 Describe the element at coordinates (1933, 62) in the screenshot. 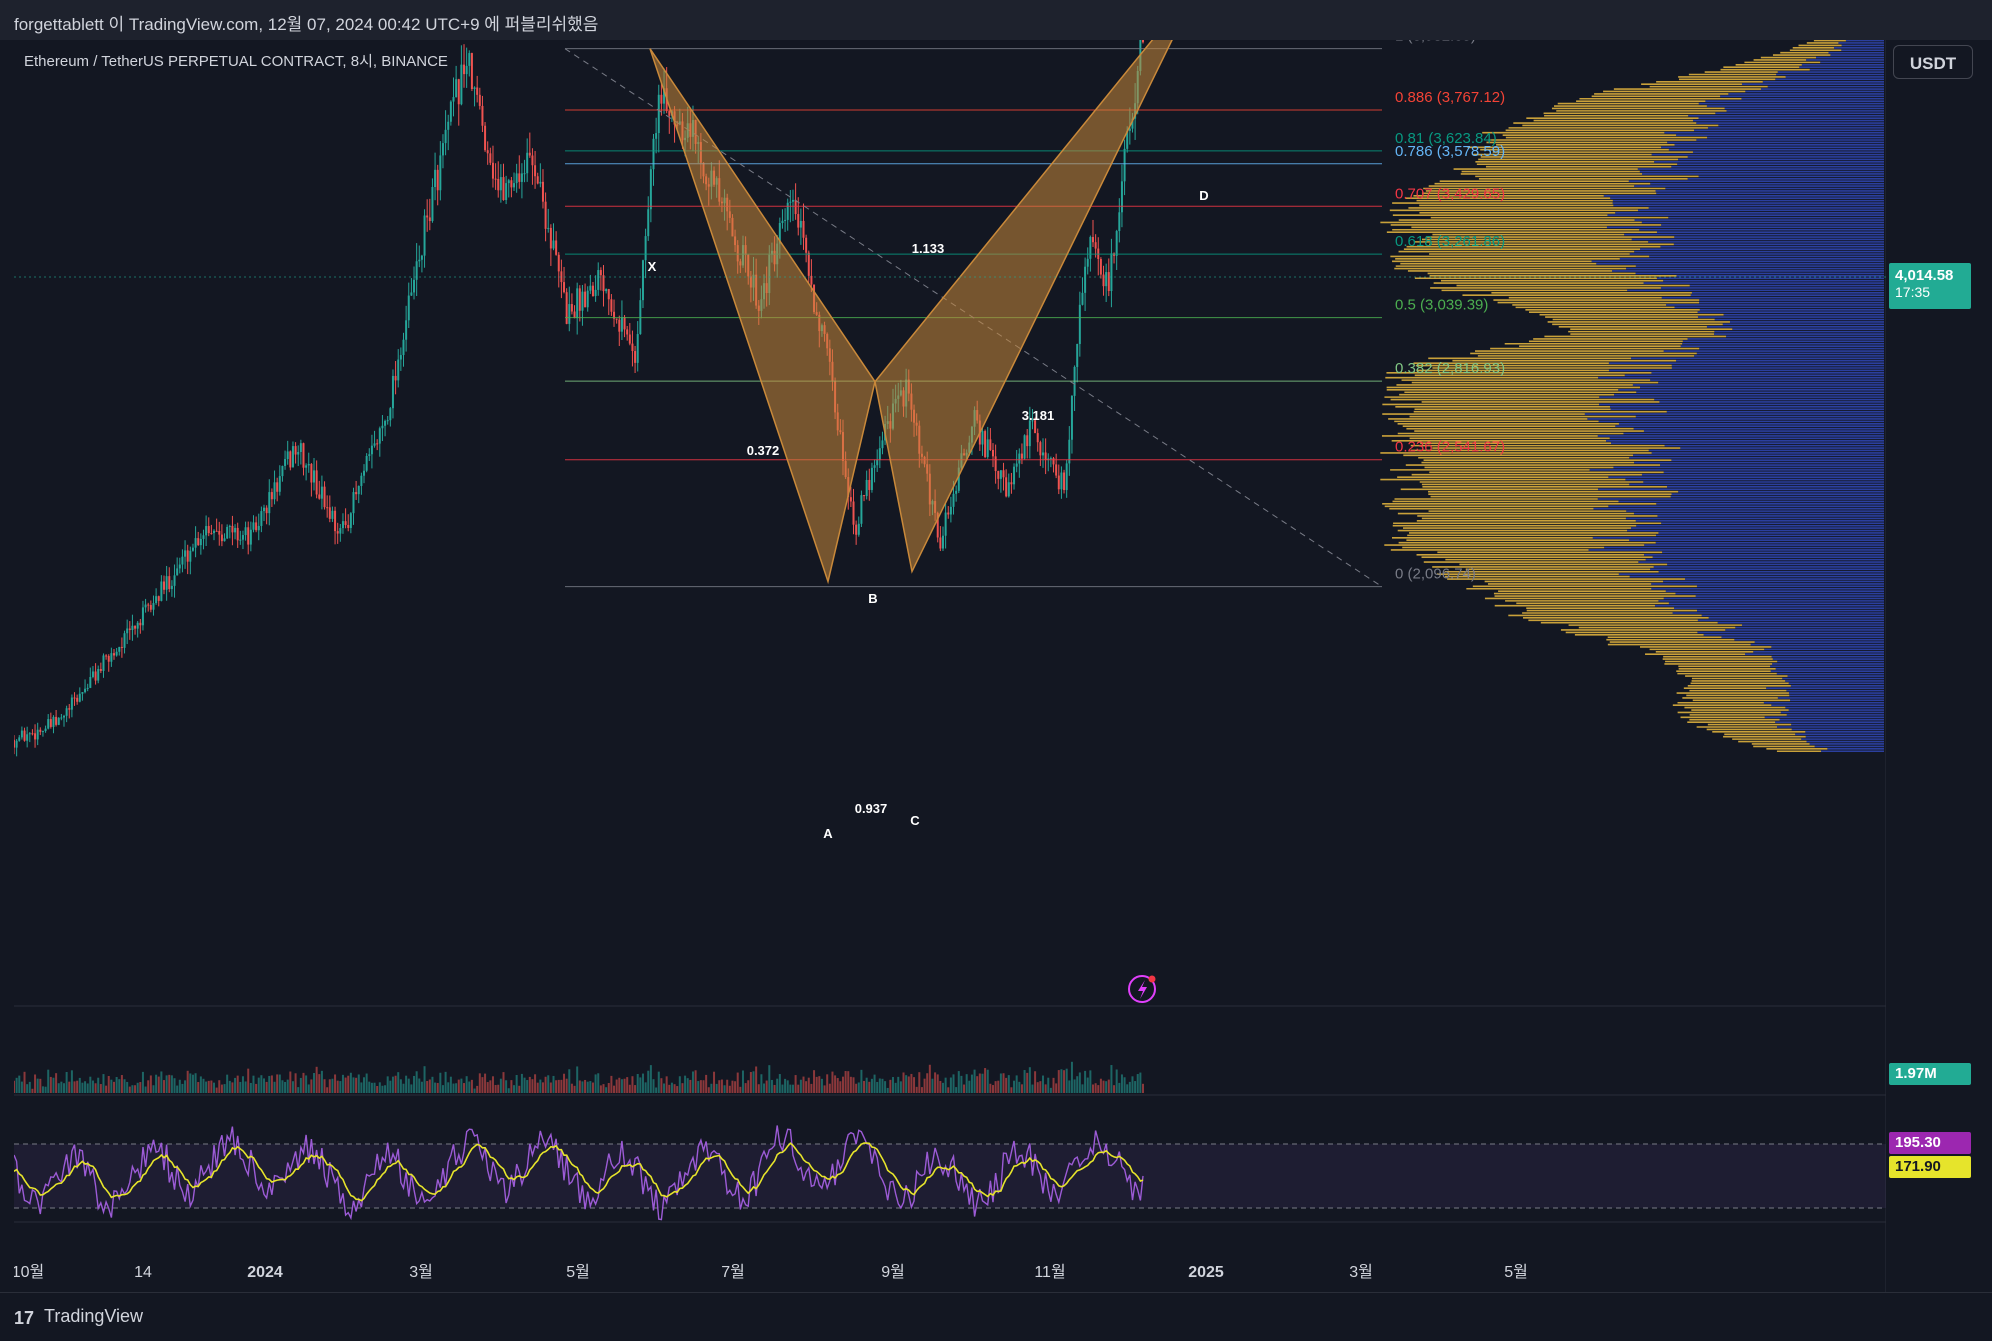

I see `currency-button: USDT` at that location.